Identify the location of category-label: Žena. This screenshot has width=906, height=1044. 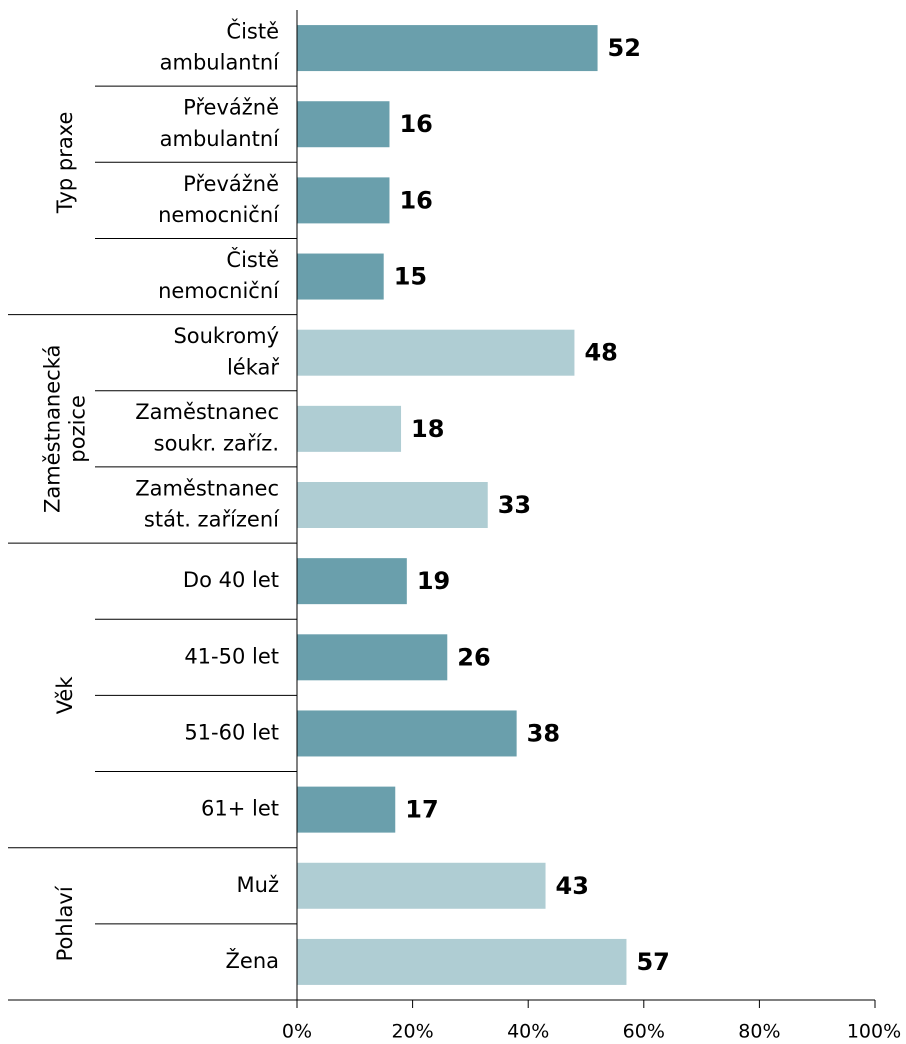
(252, 960).